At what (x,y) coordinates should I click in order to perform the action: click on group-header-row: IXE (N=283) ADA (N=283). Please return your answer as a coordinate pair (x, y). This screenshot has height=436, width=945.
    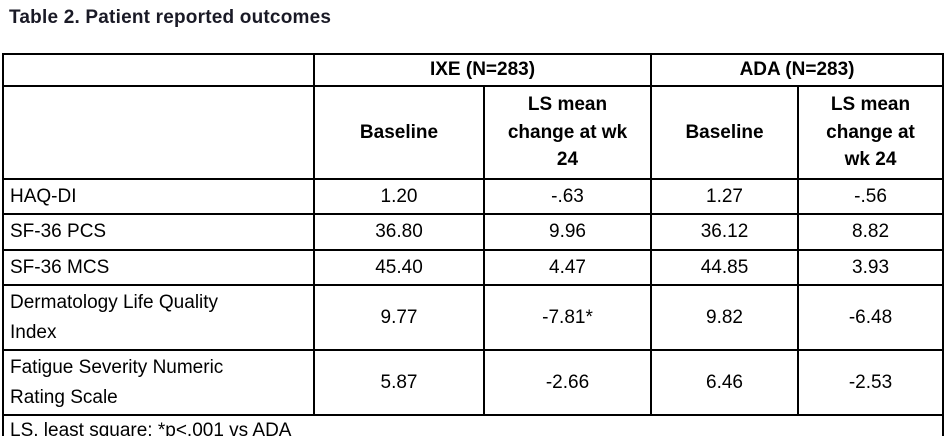
    Looking at the image, I should click on (473, 70).